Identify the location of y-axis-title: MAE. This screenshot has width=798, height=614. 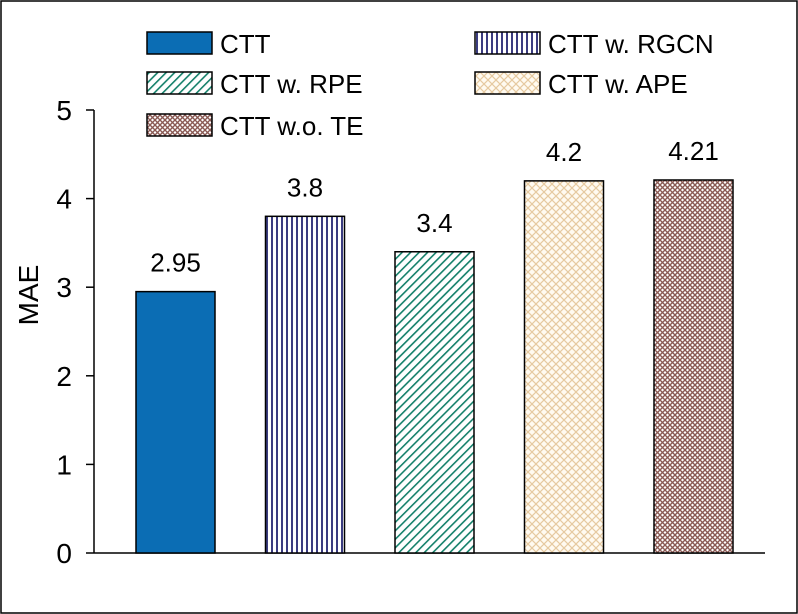
(28, 295).